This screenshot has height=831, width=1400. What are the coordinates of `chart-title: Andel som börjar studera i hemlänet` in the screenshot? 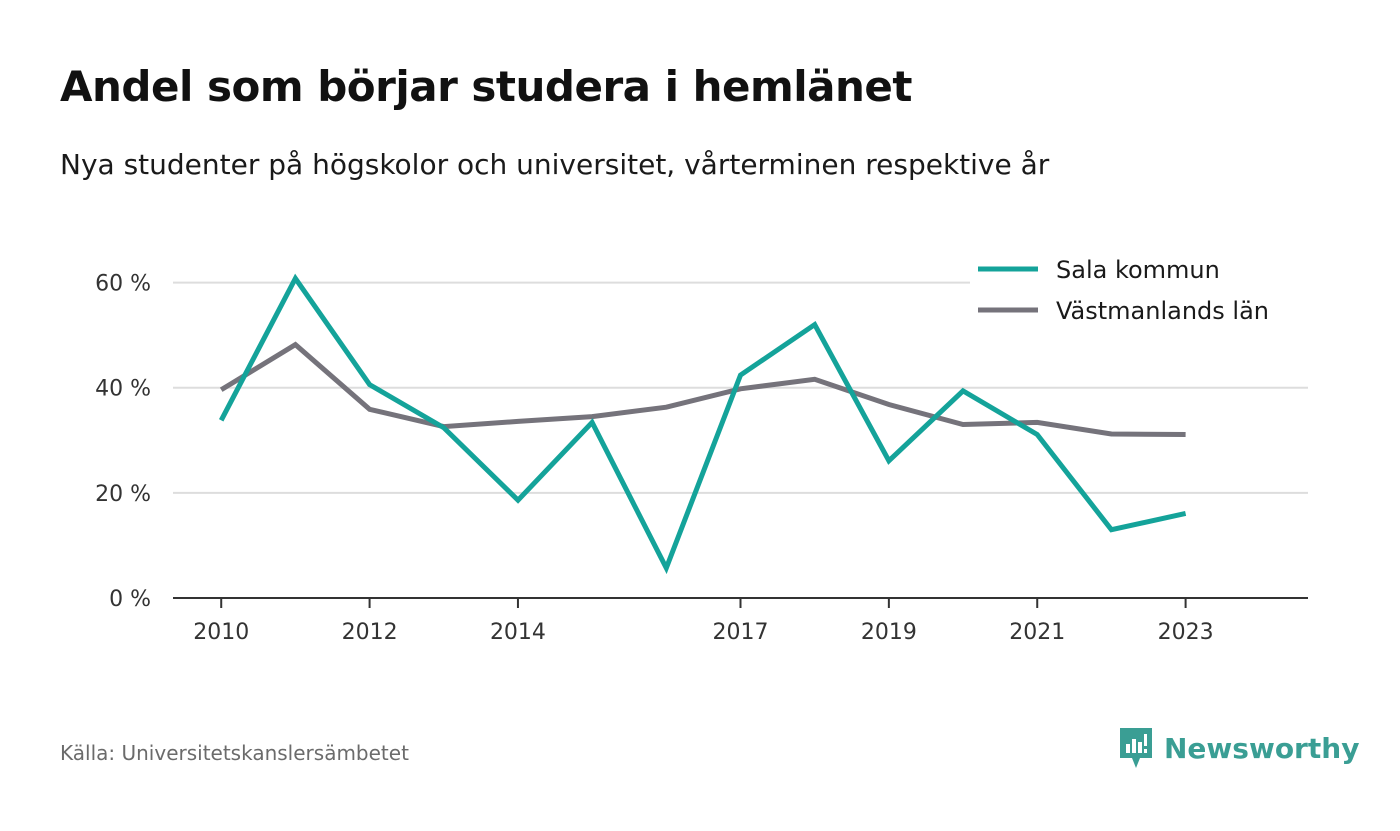 It's located at (486, 86).